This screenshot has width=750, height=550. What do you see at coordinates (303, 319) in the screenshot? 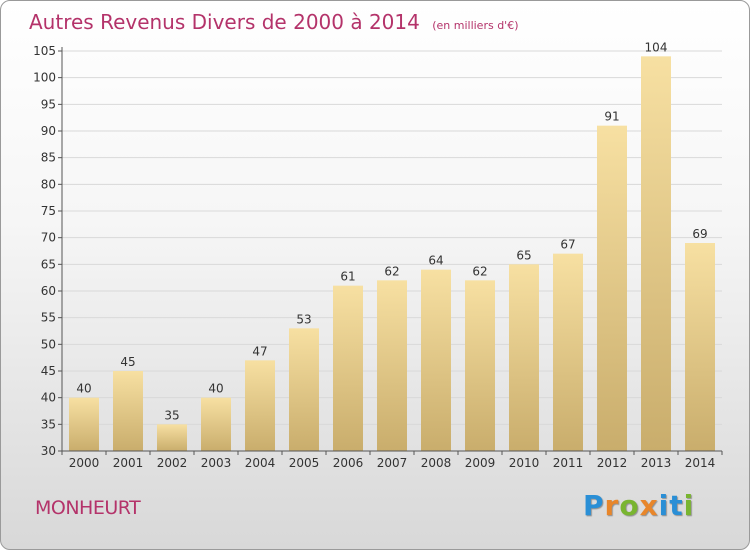
I see `data-label: 53` at bounding box center [303, 319].